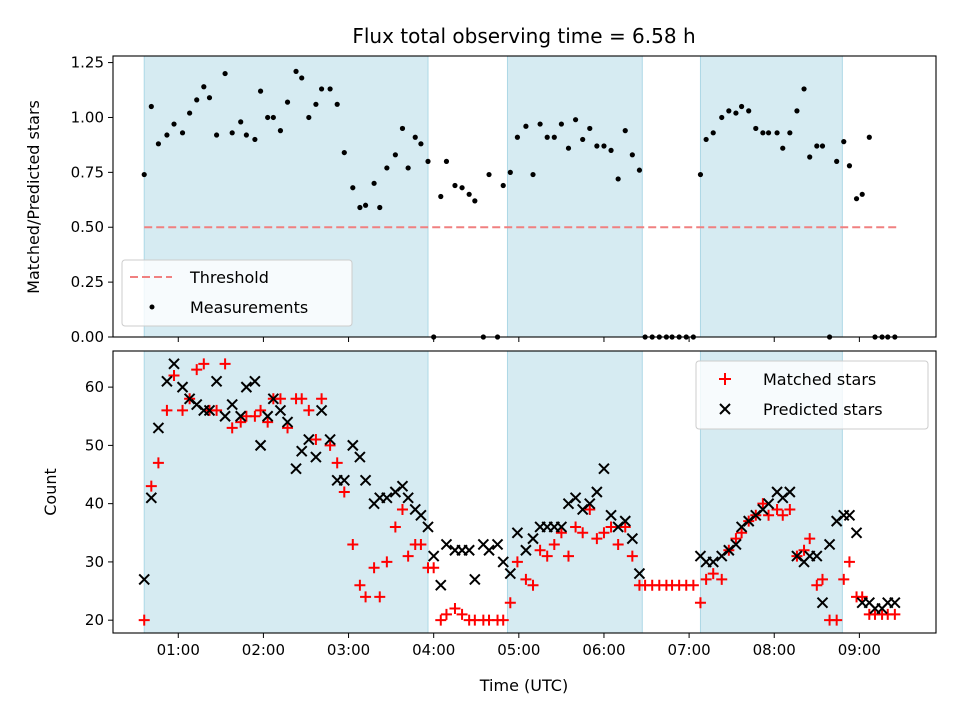  What do you see at coordinates (348, 650) in the screenshot?
I see `x-tick-label: 03:00` at bounding box center [348, 650].